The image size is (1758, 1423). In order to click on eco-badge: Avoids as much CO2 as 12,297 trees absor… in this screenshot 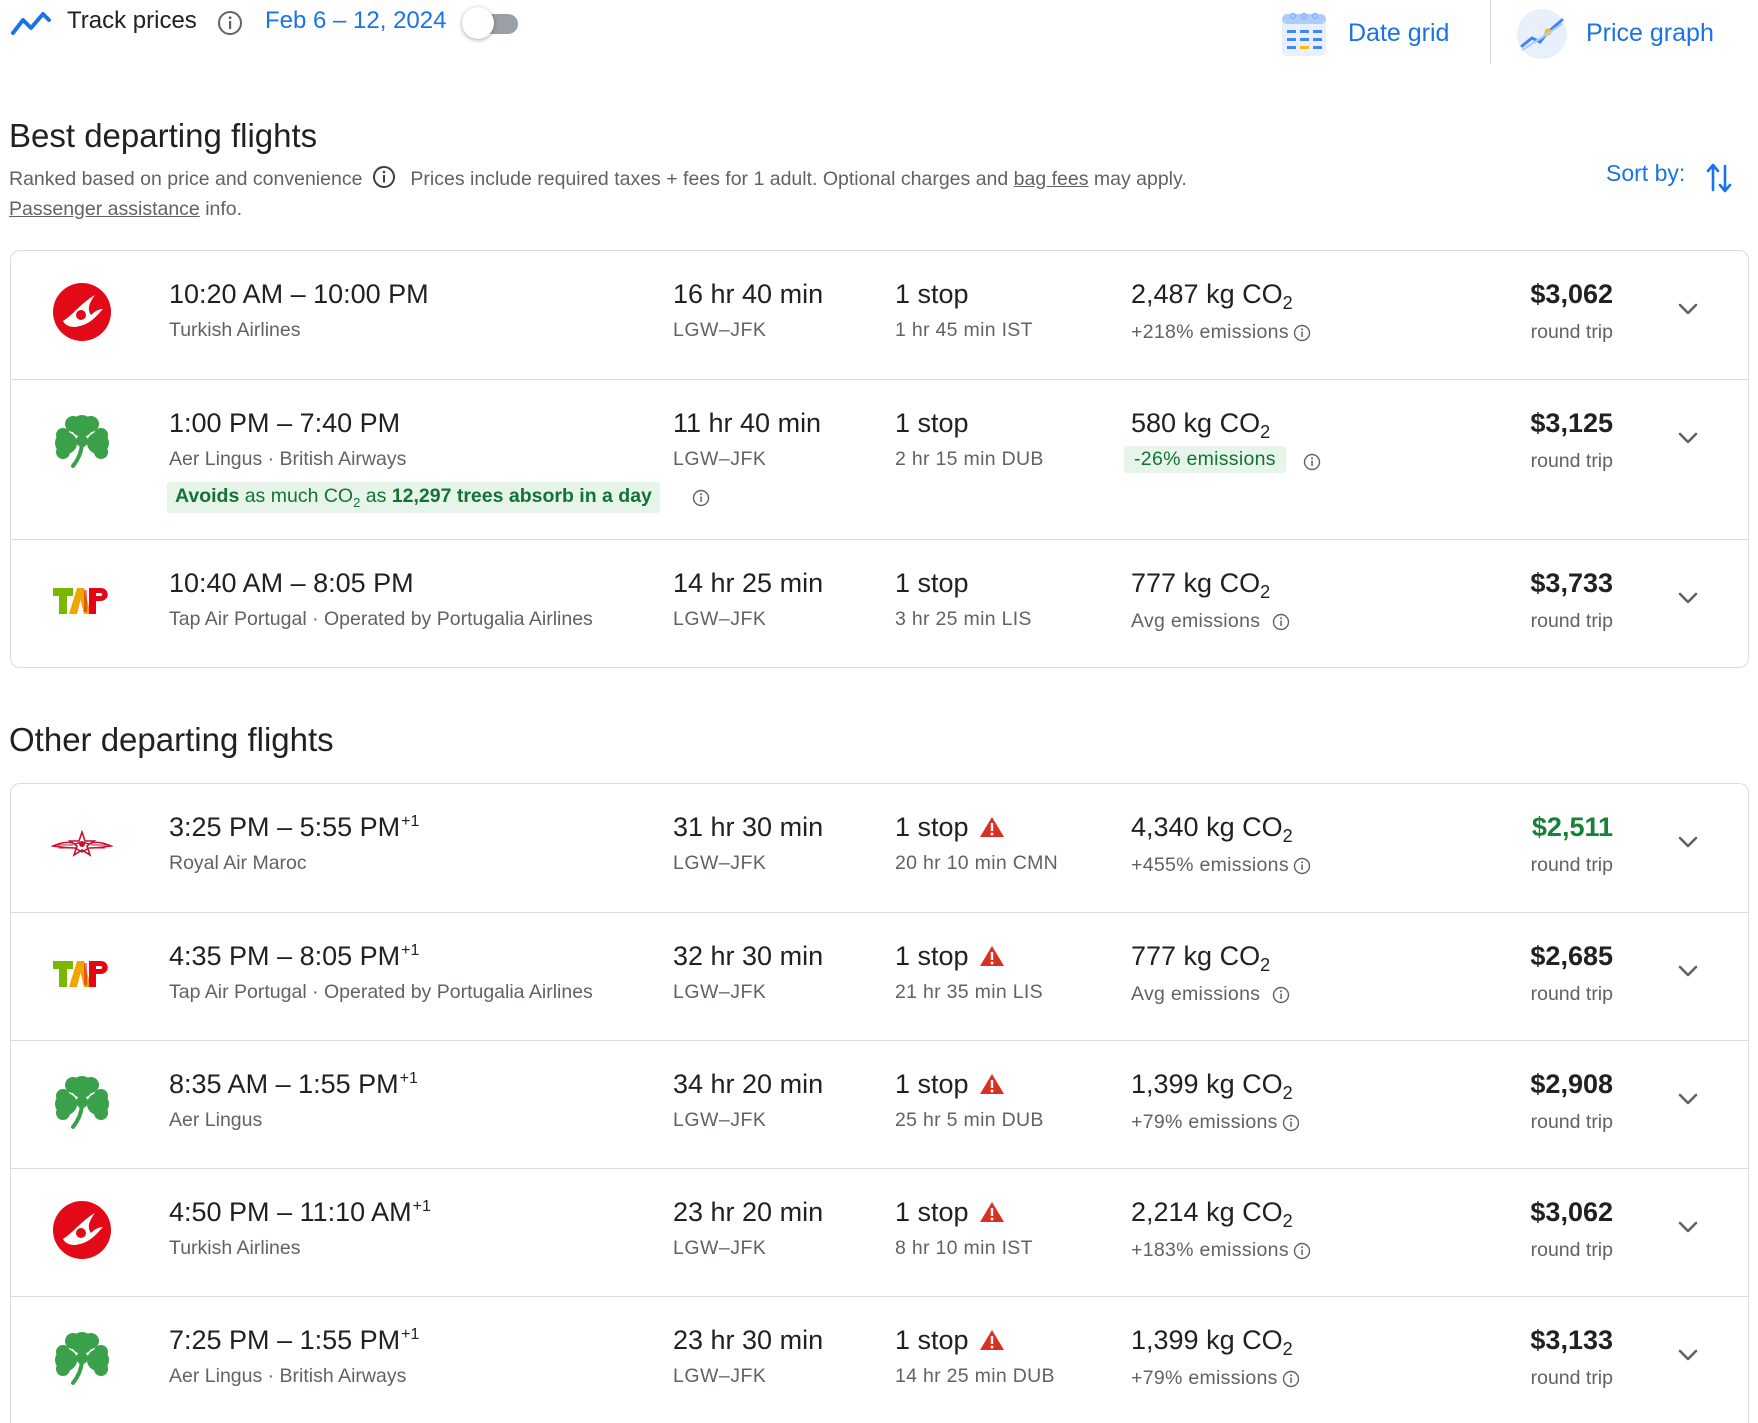, I will do `click(413, 497)`.